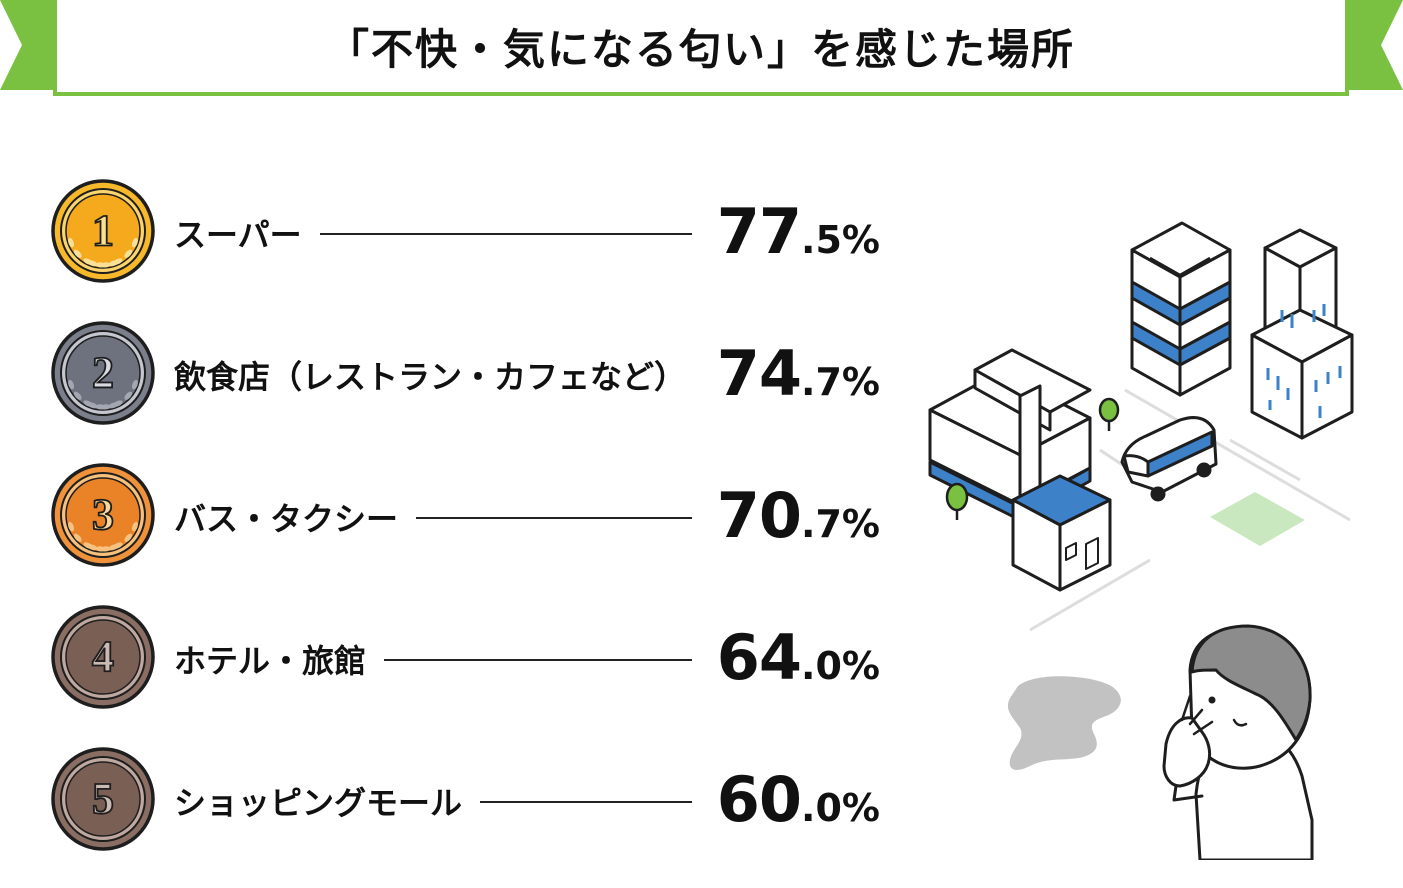  I want to click on rank-percentage: 64.0%, so click(798, 657).